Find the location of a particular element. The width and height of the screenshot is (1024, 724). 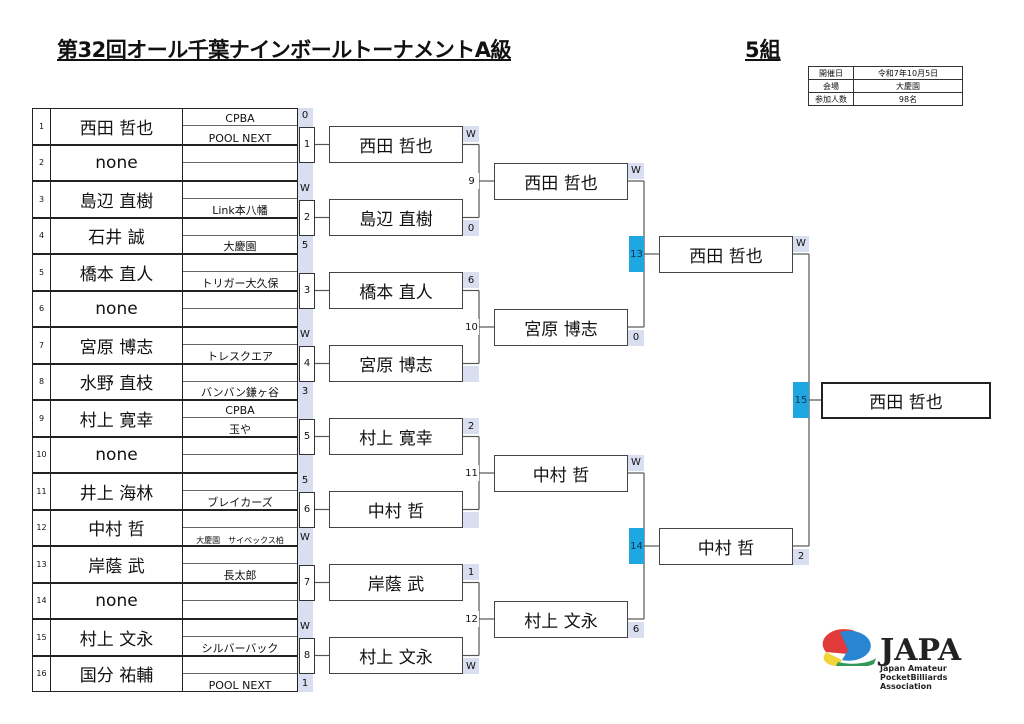

japa-logo-mark: JAPA is located at coordinates (892, 647).